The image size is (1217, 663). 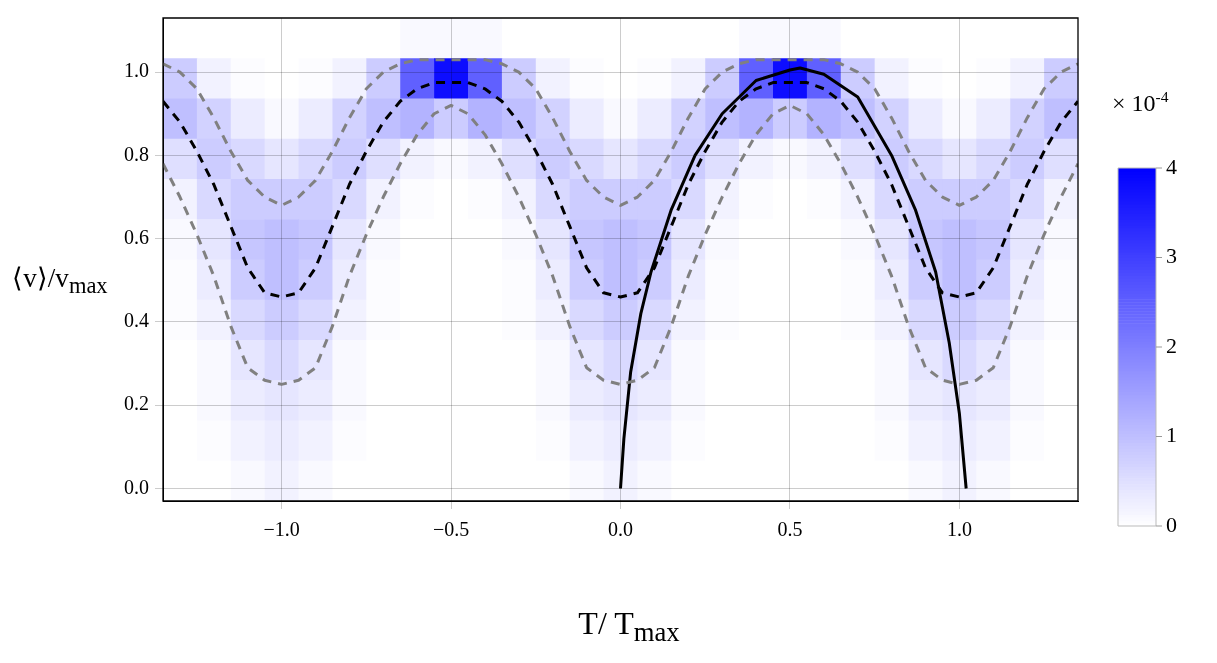 I want to click on y-tick-label: 0.0, so click(x=136, y=486).